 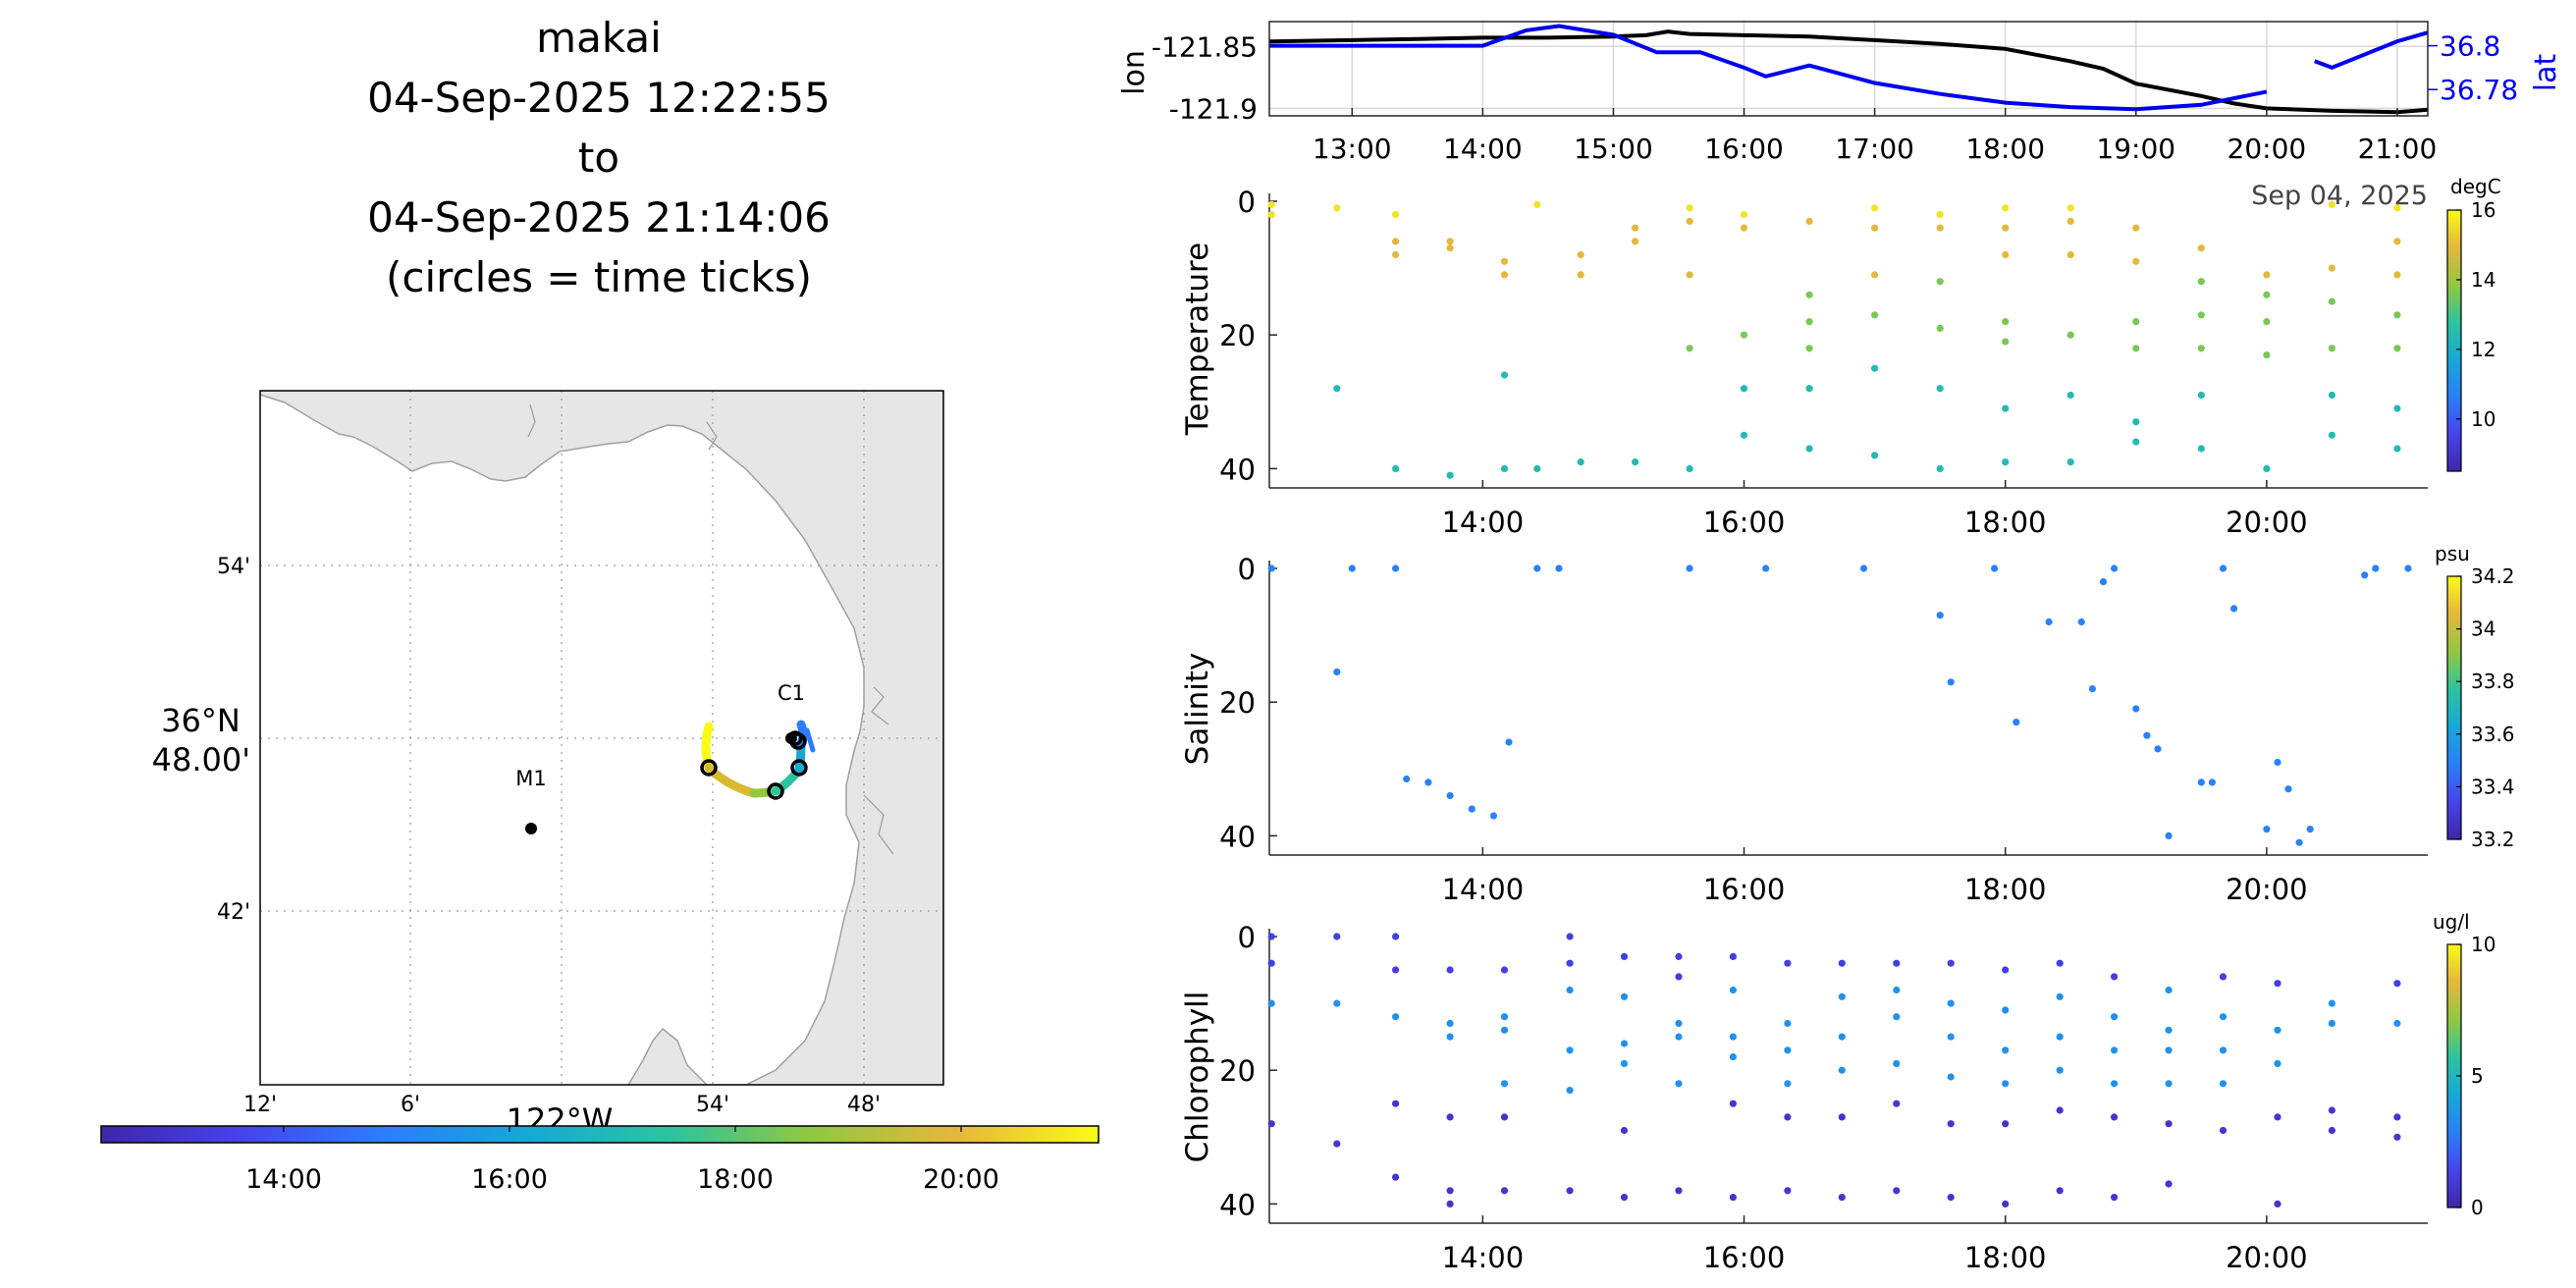 I want to click on salinity-ytick-label: 40, so click(x=1237, y=836).